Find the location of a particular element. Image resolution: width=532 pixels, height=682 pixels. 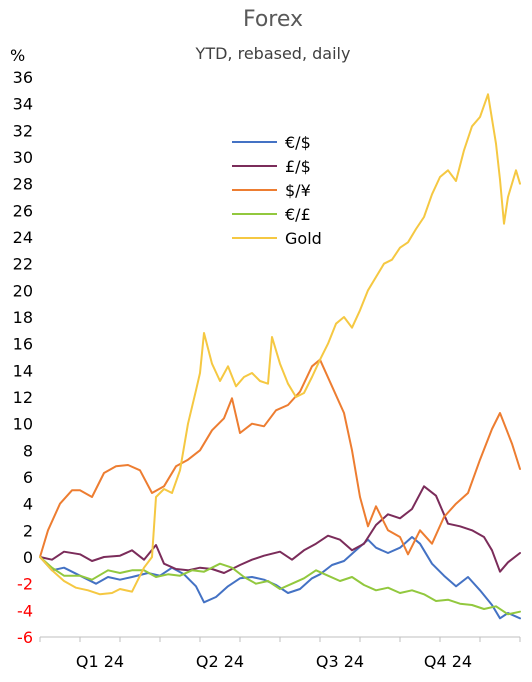

chart-title: Forex is located at coordinates (273, 19).